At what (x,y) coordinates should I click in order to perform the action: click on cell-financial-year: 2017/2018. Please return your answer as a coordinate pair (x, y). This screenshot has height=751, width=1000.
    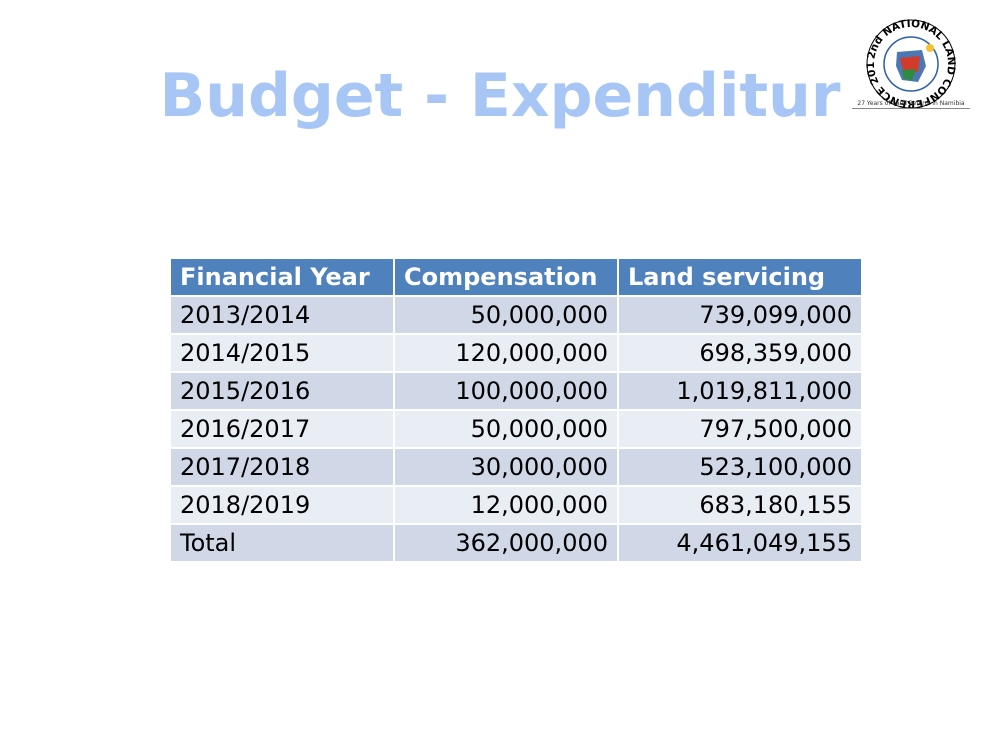
    Looking at the image, I should click on (282, 467).